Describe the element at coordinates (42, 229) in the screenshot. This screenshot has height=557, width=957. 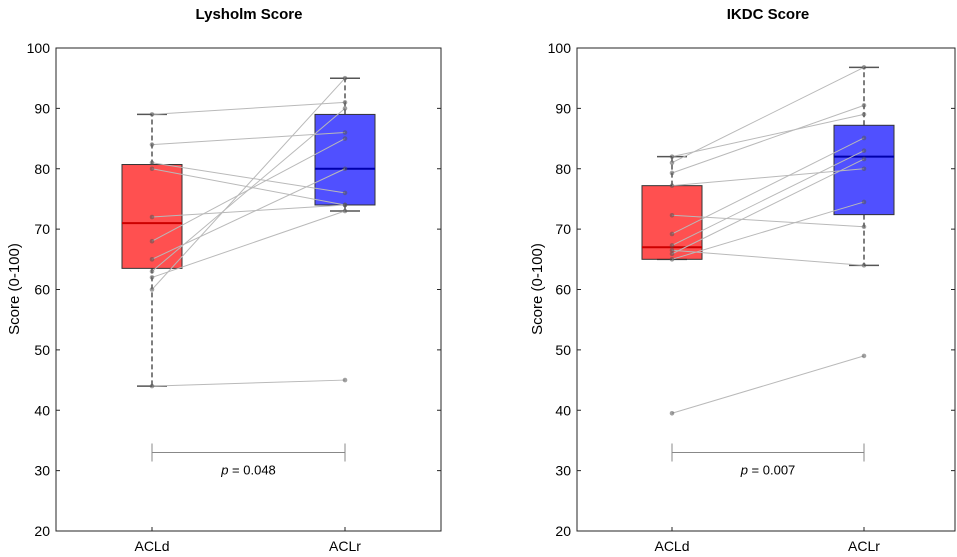
I see `y-tick-label: 70` at that location.